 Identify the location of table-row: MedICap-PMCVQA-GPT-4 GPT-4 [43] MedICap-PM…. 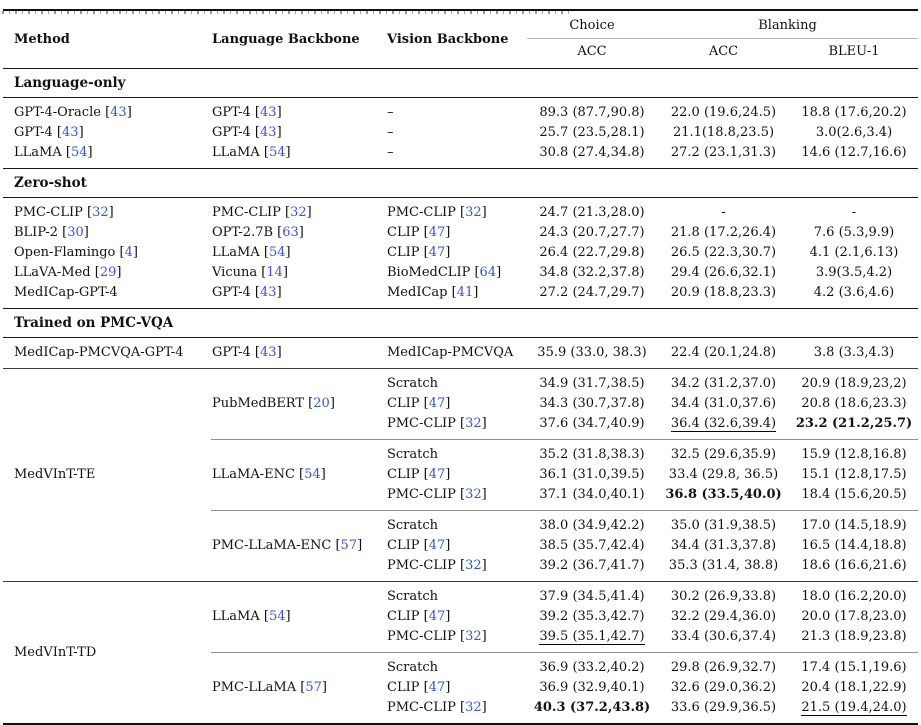
(460, 353).